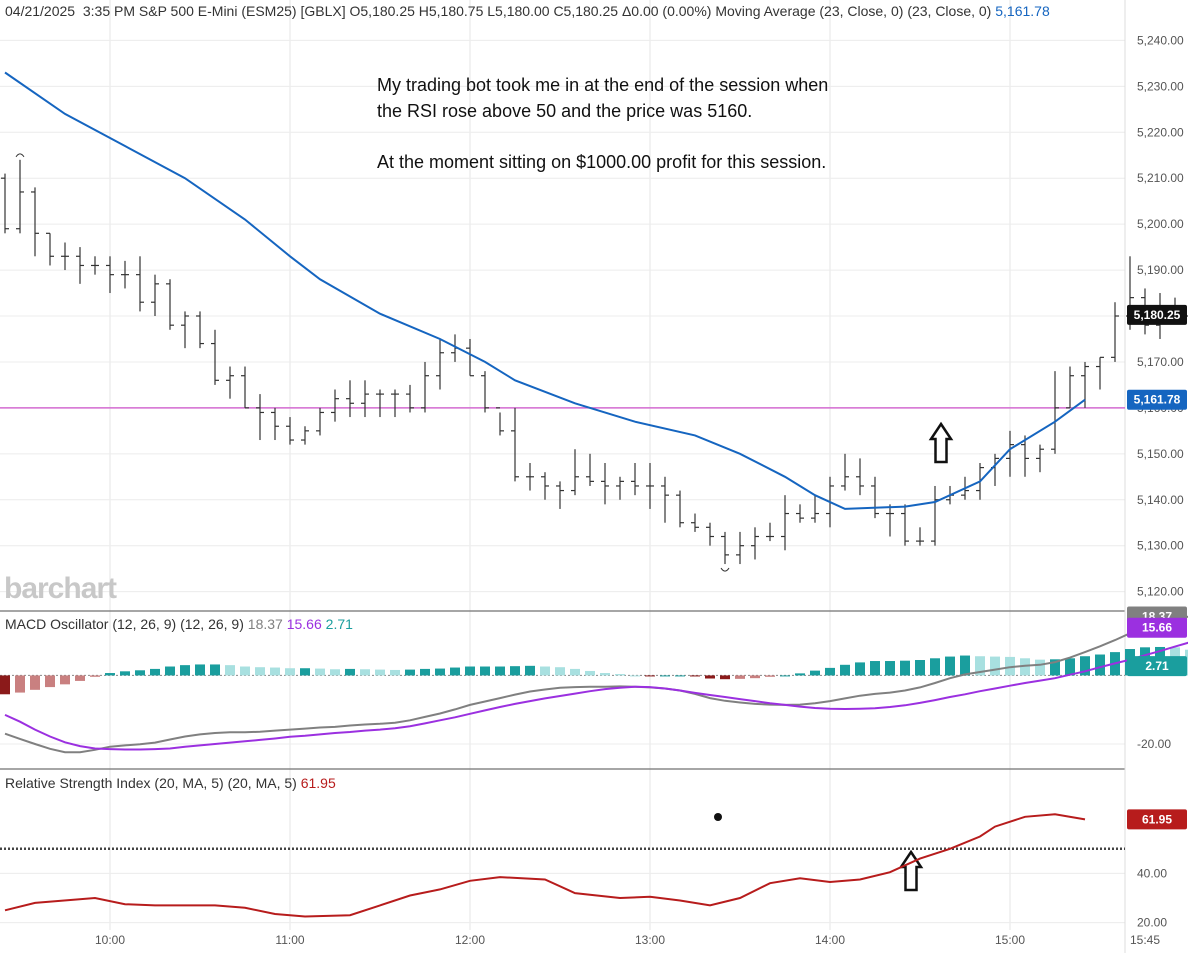 This screenshot has width=1188, height=953. I want to click on time-axis-tick-label: 13:00, so click(650, 940).